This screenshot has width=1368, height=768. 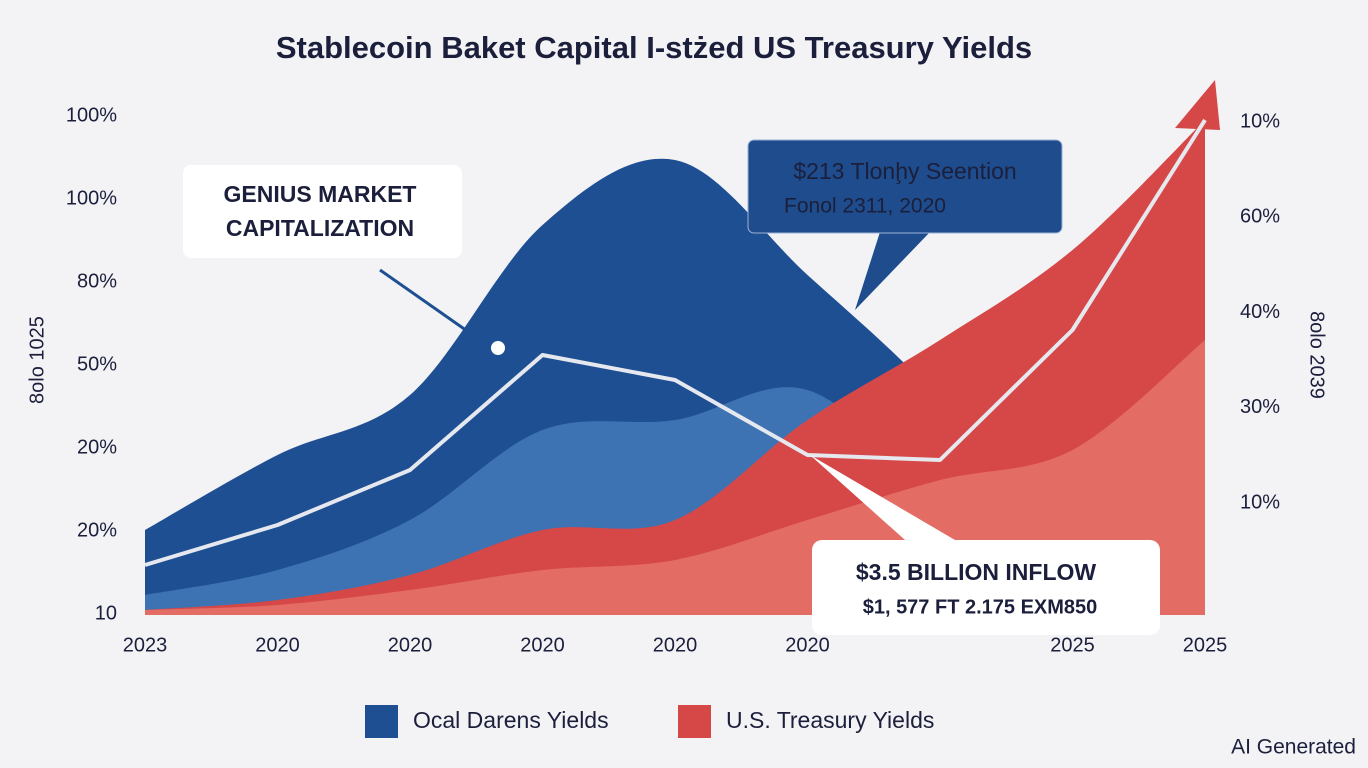 I want to click on legend: Ocal Darens Yields U.S. Treasury Yields, so click(x=649, y=721).